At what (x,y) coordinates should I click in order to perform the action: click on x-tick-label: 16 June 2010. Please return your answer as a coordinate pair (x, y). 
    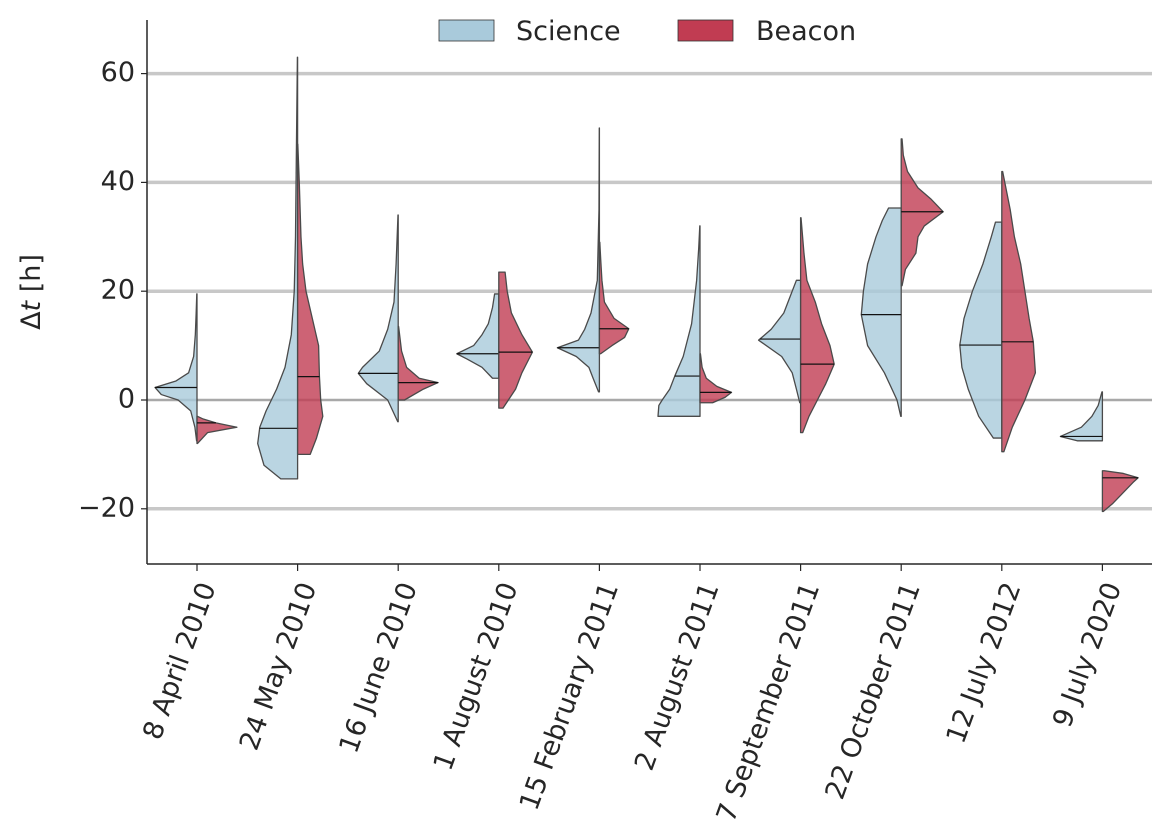
    Looking at the image, I should click on (378, 667).